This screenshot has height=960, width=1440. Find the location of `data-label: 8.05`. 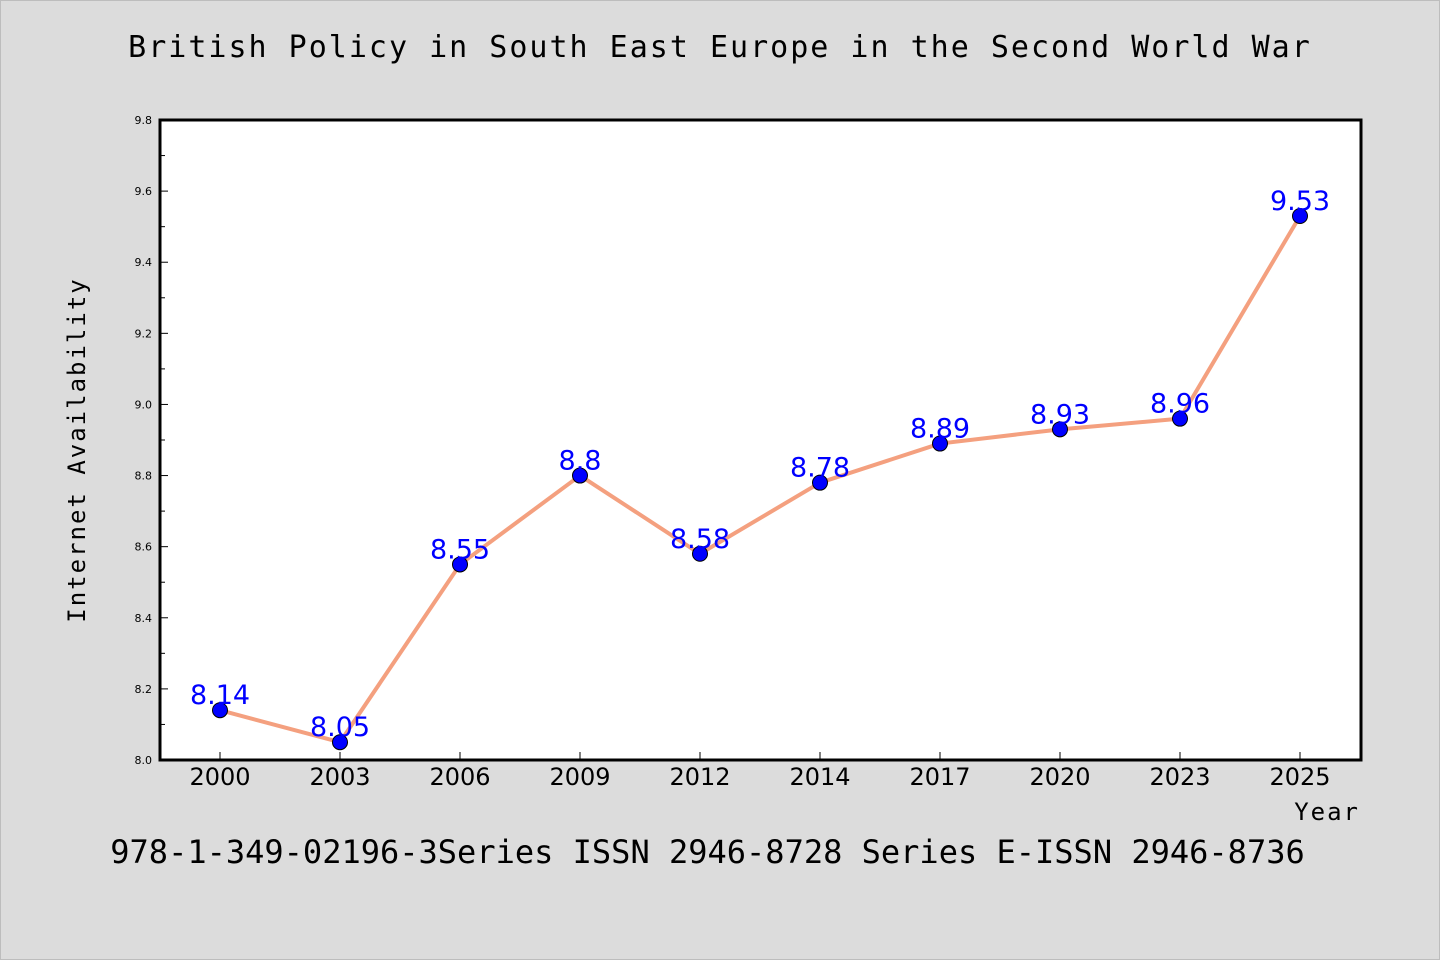

data-label: 8.05 is located at coordinates (340, 727).